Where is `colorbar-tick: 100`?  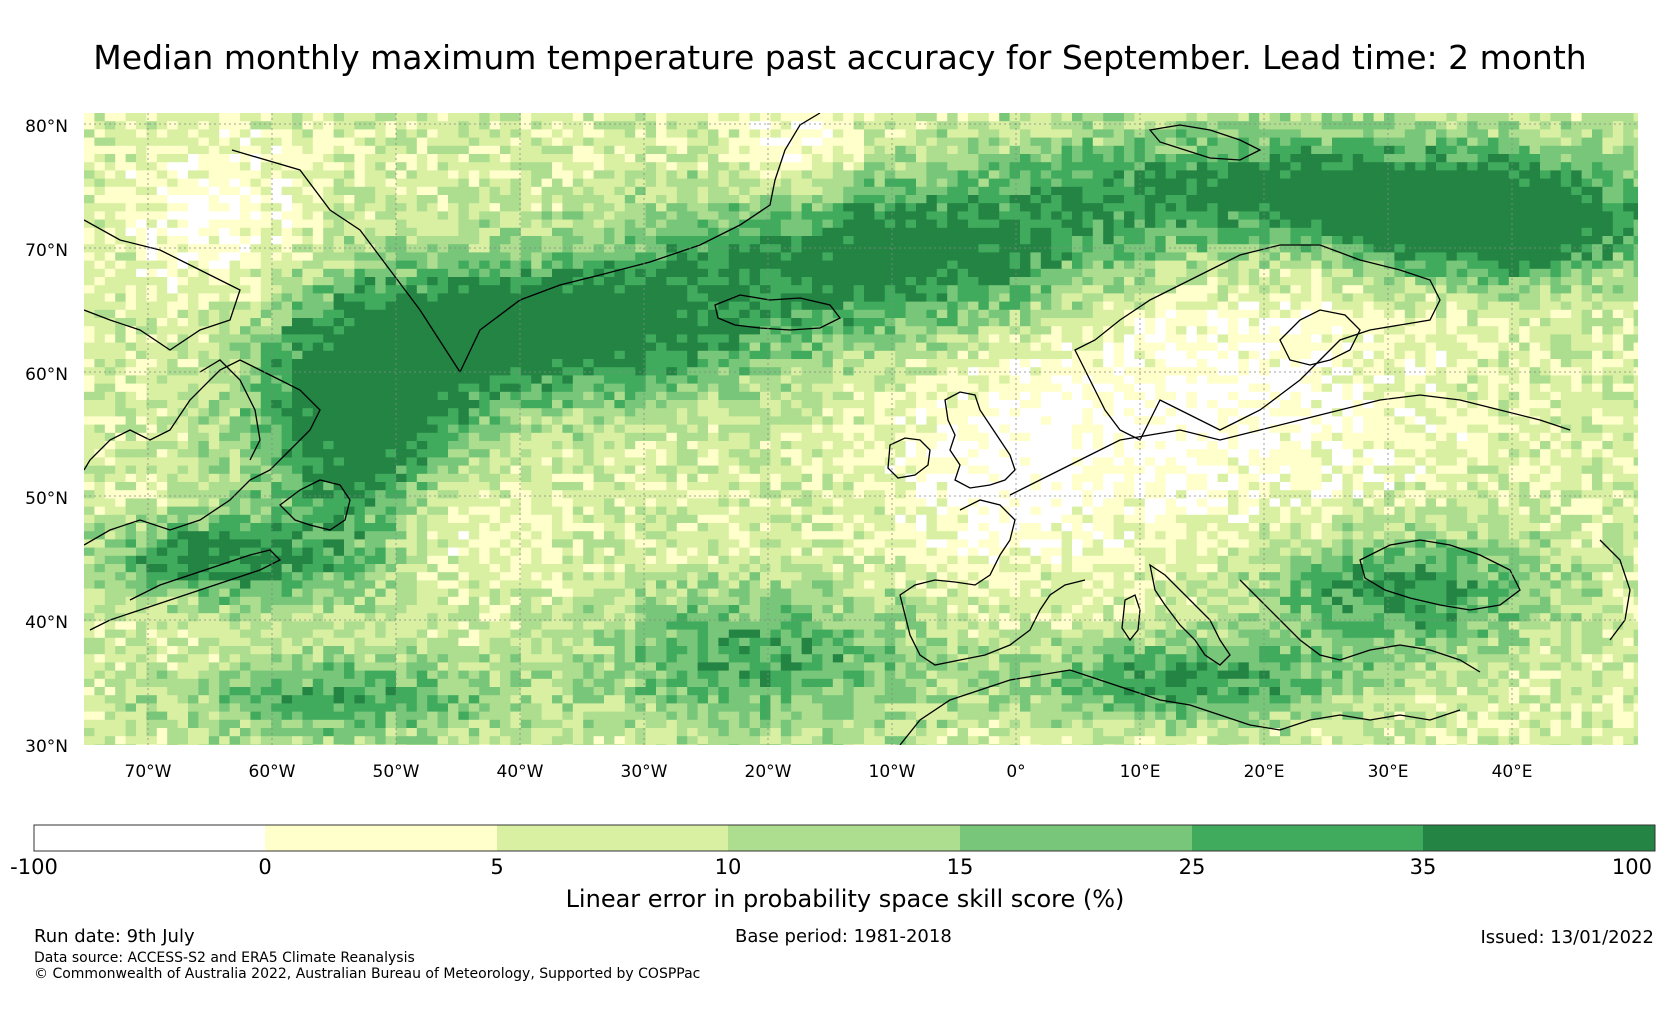 colorbar-tick: 100 is located at coordinates (1632, 867).